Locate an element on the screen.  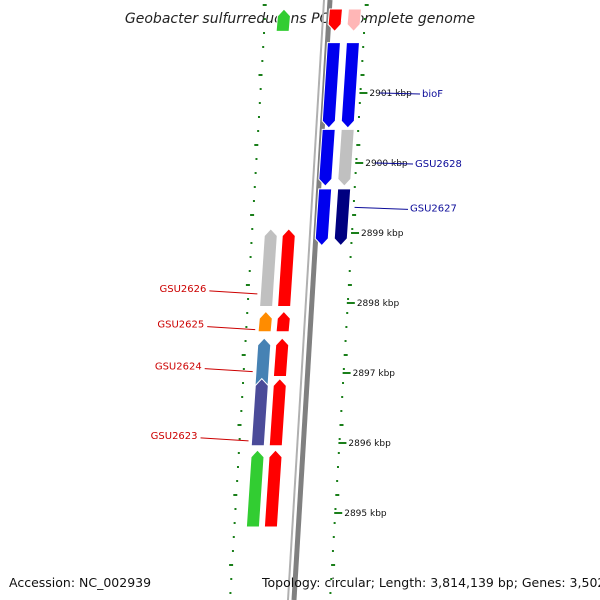
accession-text: Accession: NC_002939 is located at coordinates (80, 582).